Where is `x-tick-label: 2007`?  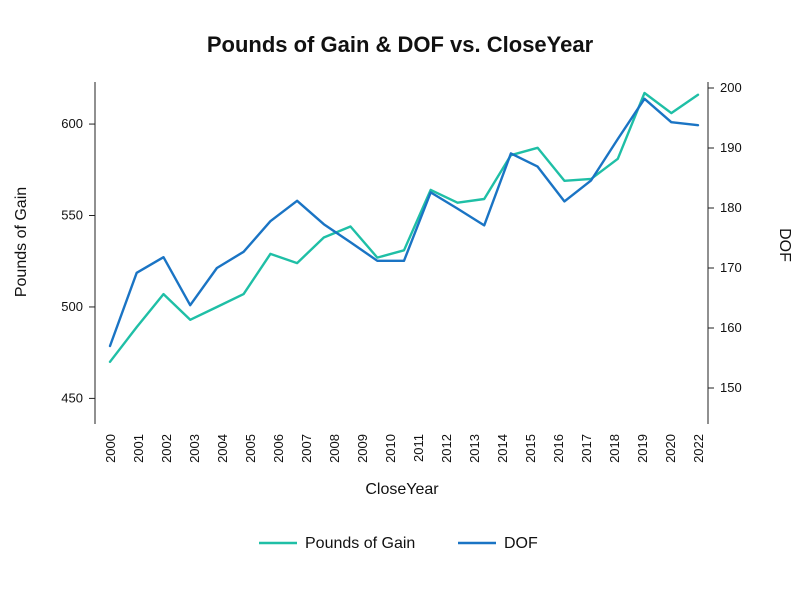
x-tick-label: 2007 is located at coordinates (306, 448).